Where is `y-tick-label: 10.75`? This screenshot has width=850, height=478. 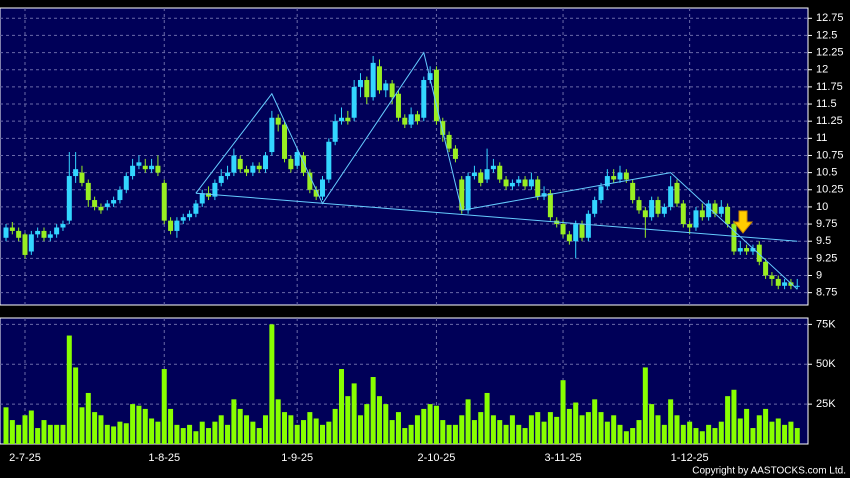
y-tick-label: 10.75 is located at coordinates (830, 155).